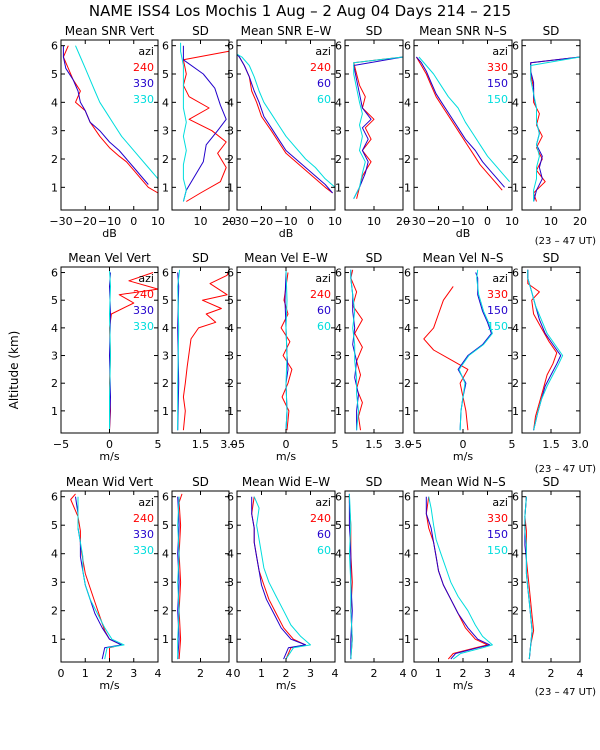 The width and height of the screenshot is (600, 750). What do you see at coordinates (54, 411) in the screenshot?
I see `vel-vert-ytick-label-1: 1` at bounding box center [54, 411].